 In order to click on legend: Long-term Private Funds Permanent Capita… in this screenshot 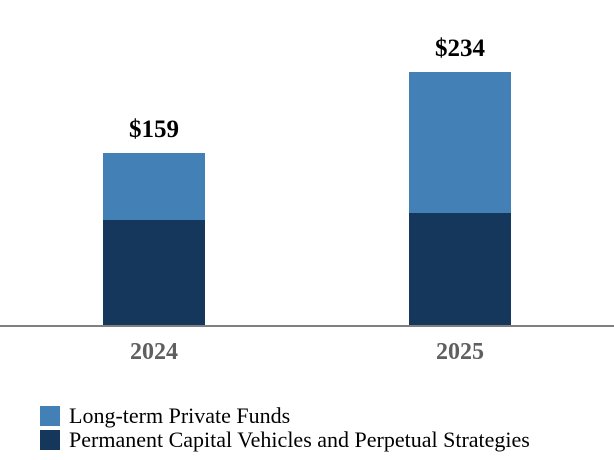, I will do `click(285, 428)`.